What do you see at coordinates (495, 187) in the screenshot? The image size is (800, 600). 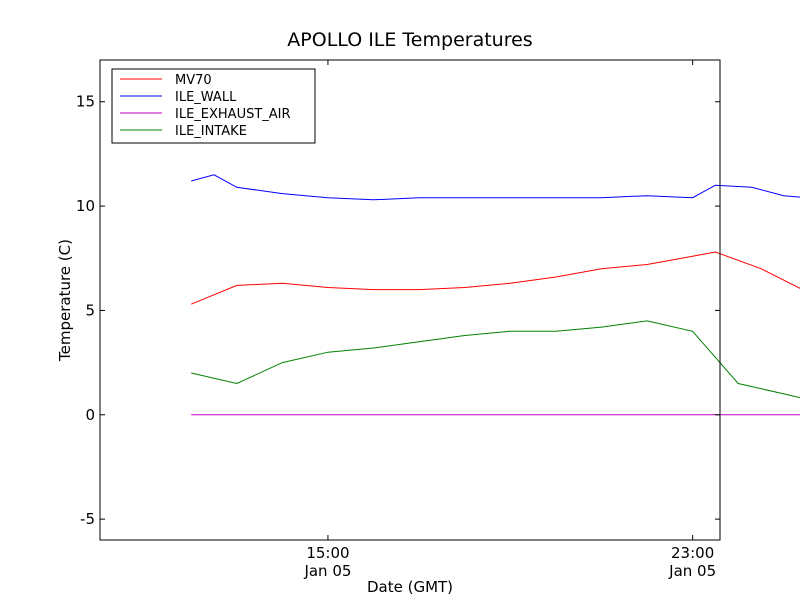 I see `series-line-ile-wall` at bounding box center [495, 187].